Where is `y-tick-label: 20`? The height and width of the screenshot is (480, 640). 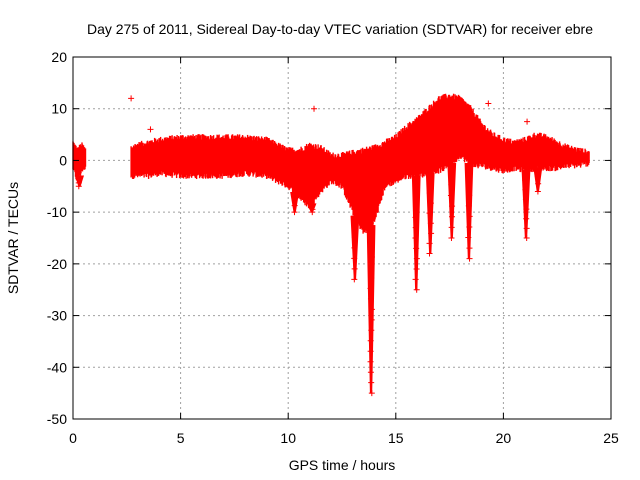
y-tick-label: 20 is located at coordinates (59, 57).